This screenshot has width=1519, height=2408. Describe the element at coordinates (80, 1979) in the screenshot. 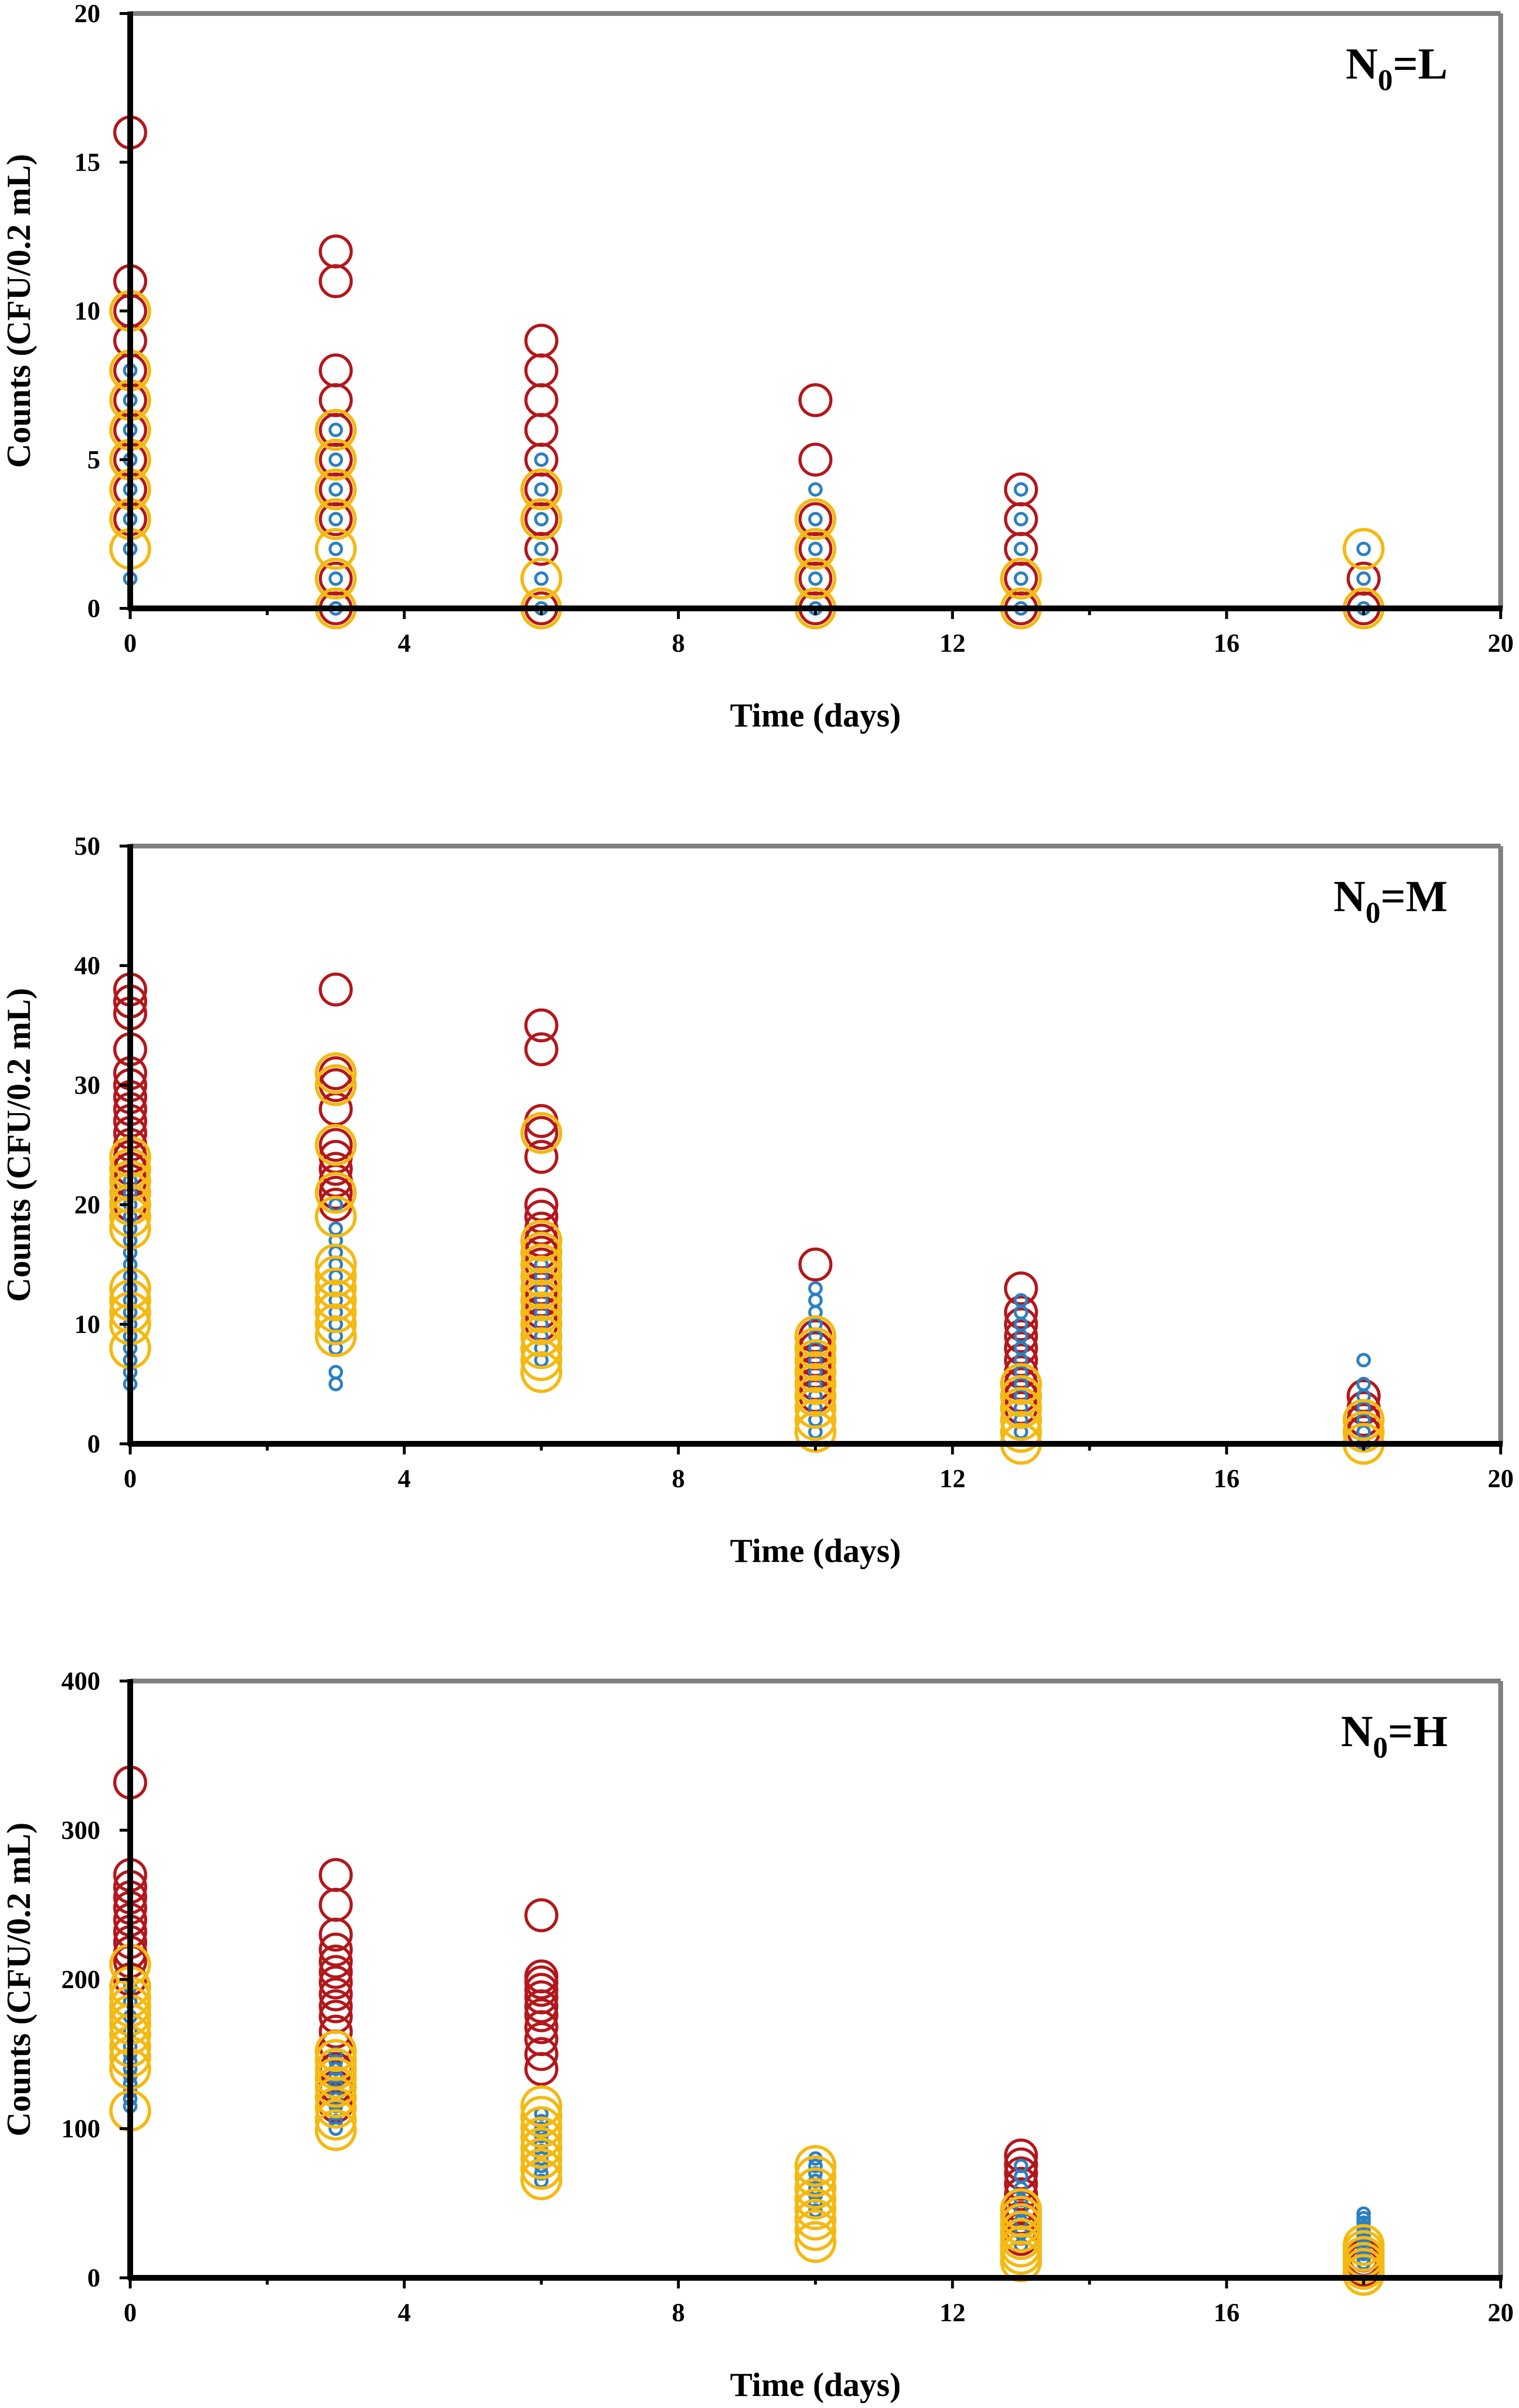

I see `y-tick-label: 200` at that location.